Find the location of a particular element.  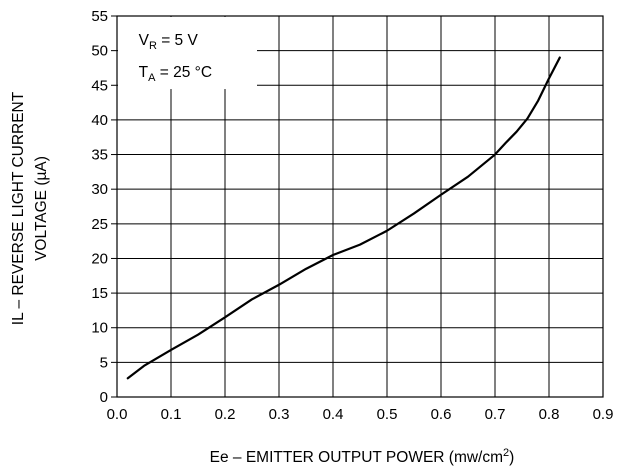

annotation-vr: VR = 5 V is located at coordinates (169, 42).